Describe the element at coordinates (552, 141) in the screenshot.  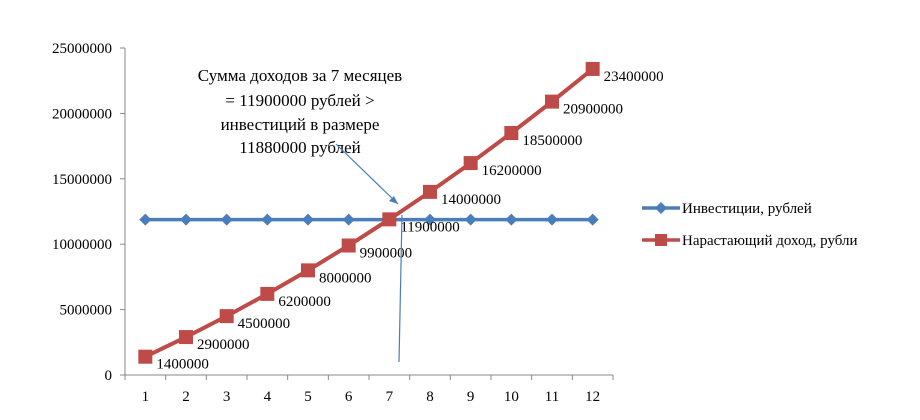
I see `data-label: 18500000` at that location.